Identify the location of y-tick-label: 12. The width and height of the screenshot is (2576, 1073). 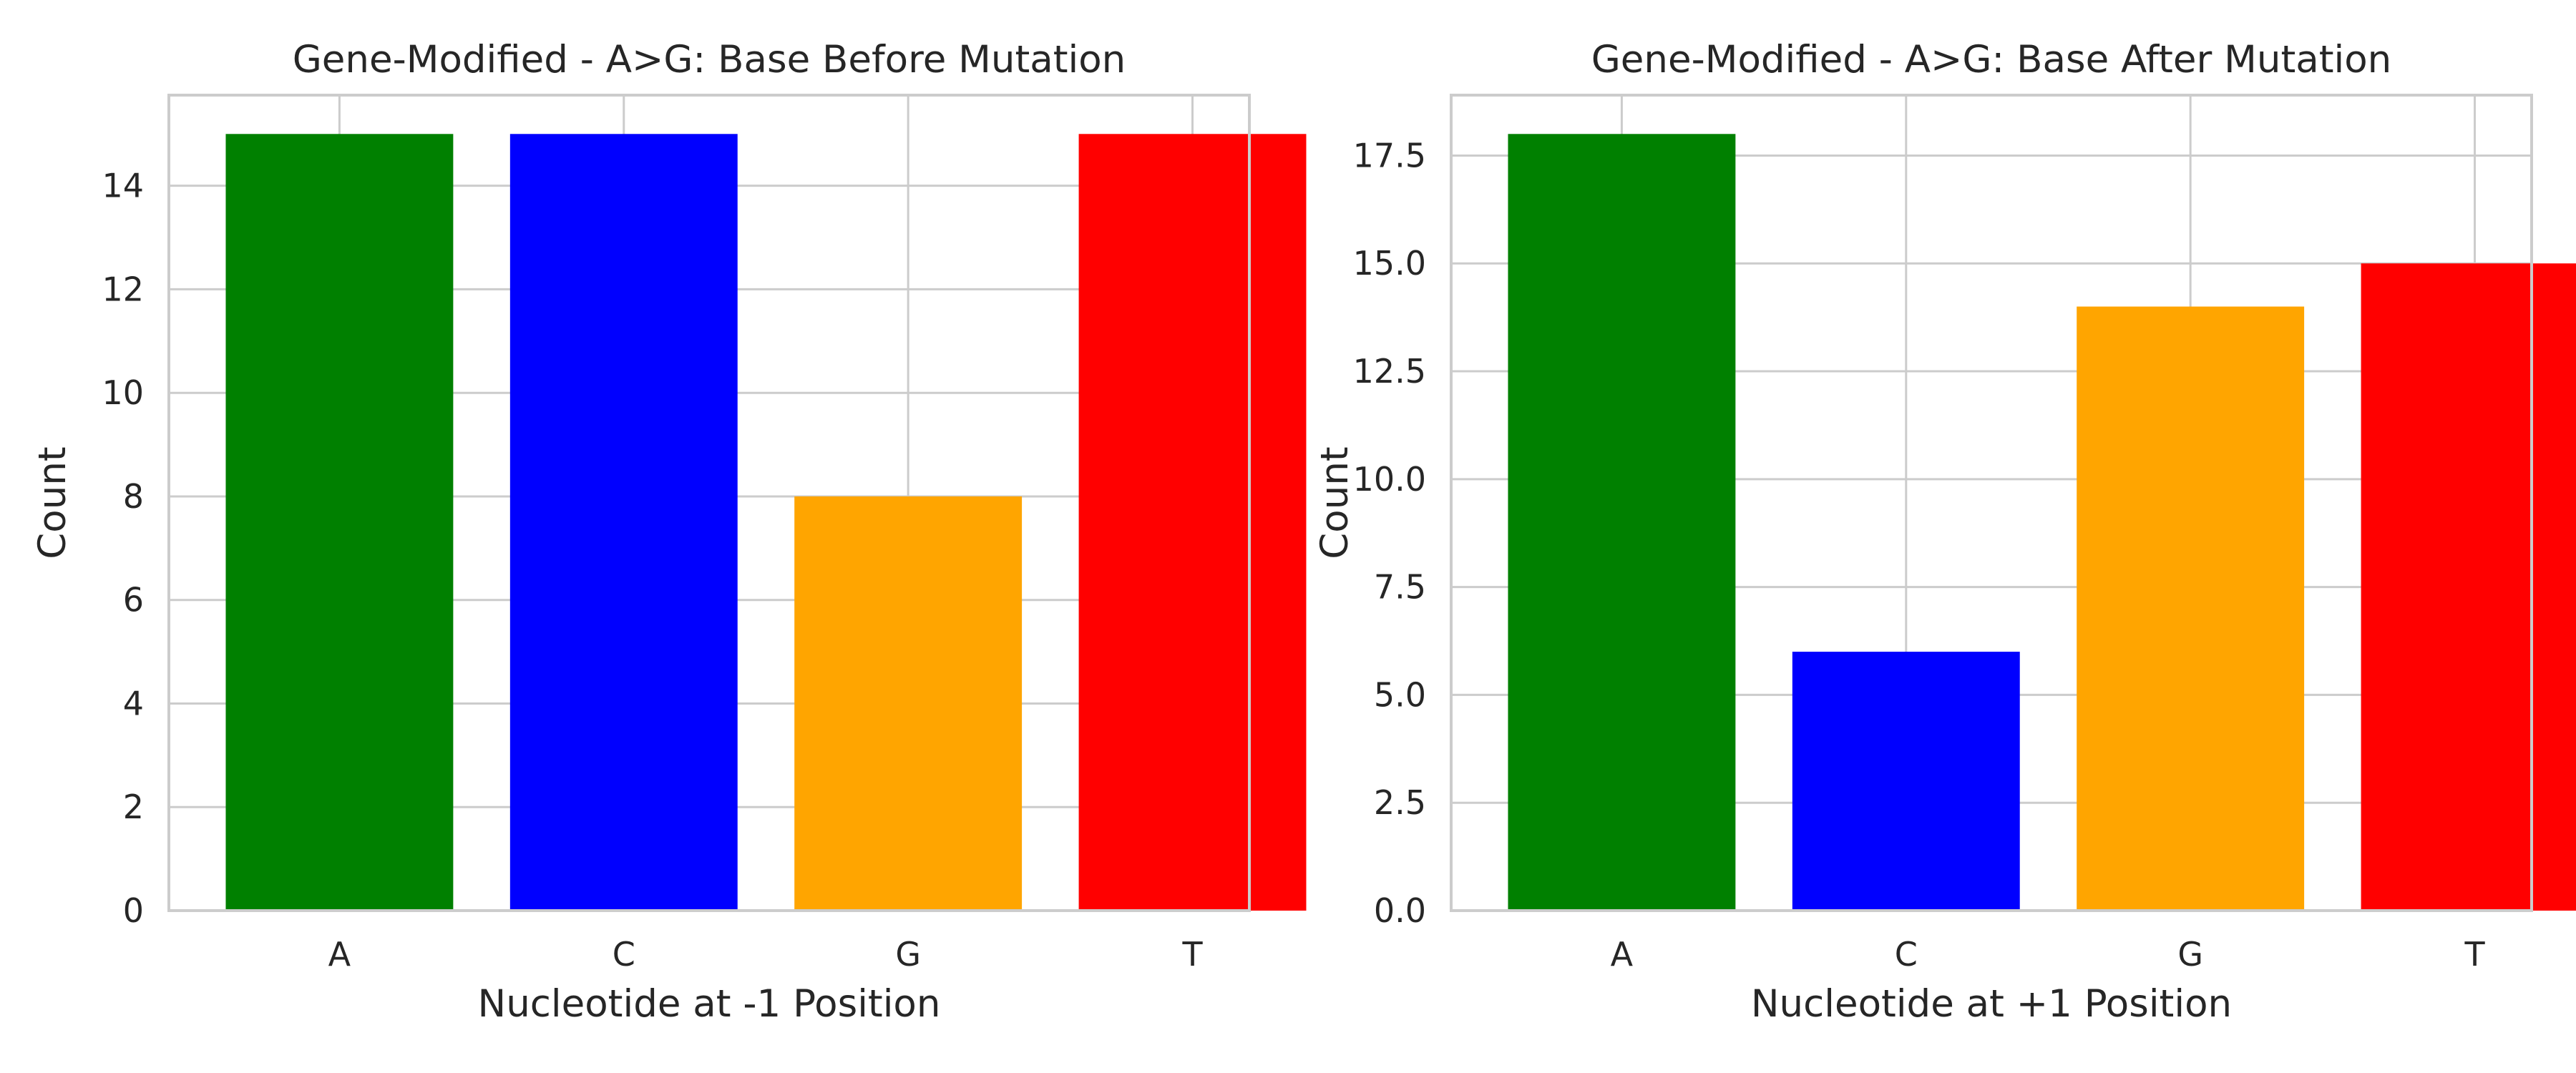
(123, 289).